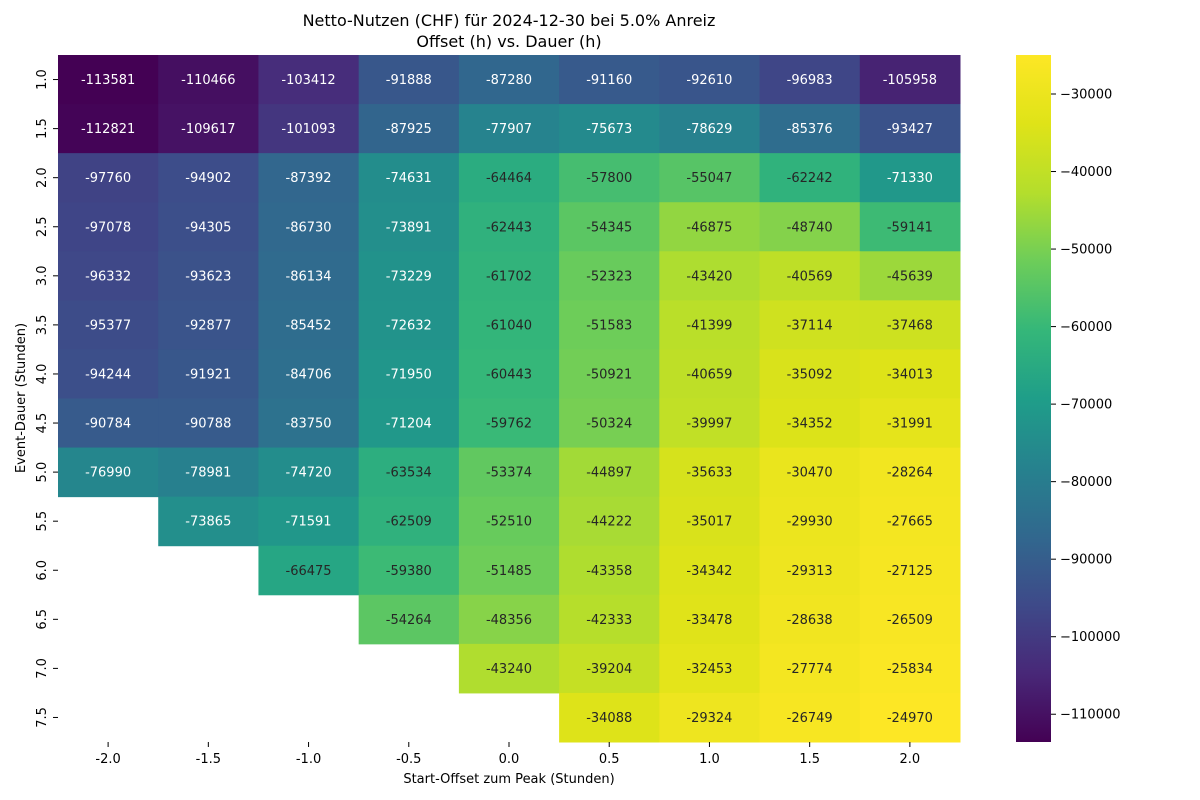  Describe the element at coordinates (409, 473) in the screenshot. I see `cell-value-label: -63534` at that location.